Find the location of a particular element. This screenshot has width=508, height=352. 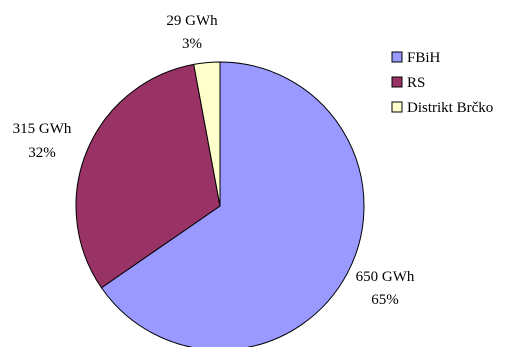

legend-swatch-rs is located at coordinates (397, 82).